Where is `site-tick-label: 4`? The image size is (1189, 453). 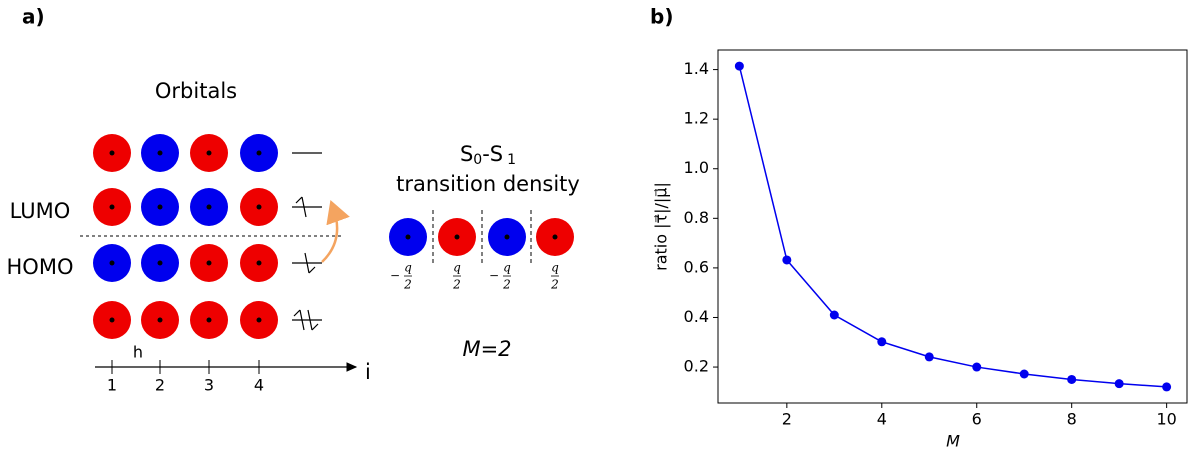
site-tick-label: 4 is located at coordinates (259, 385).